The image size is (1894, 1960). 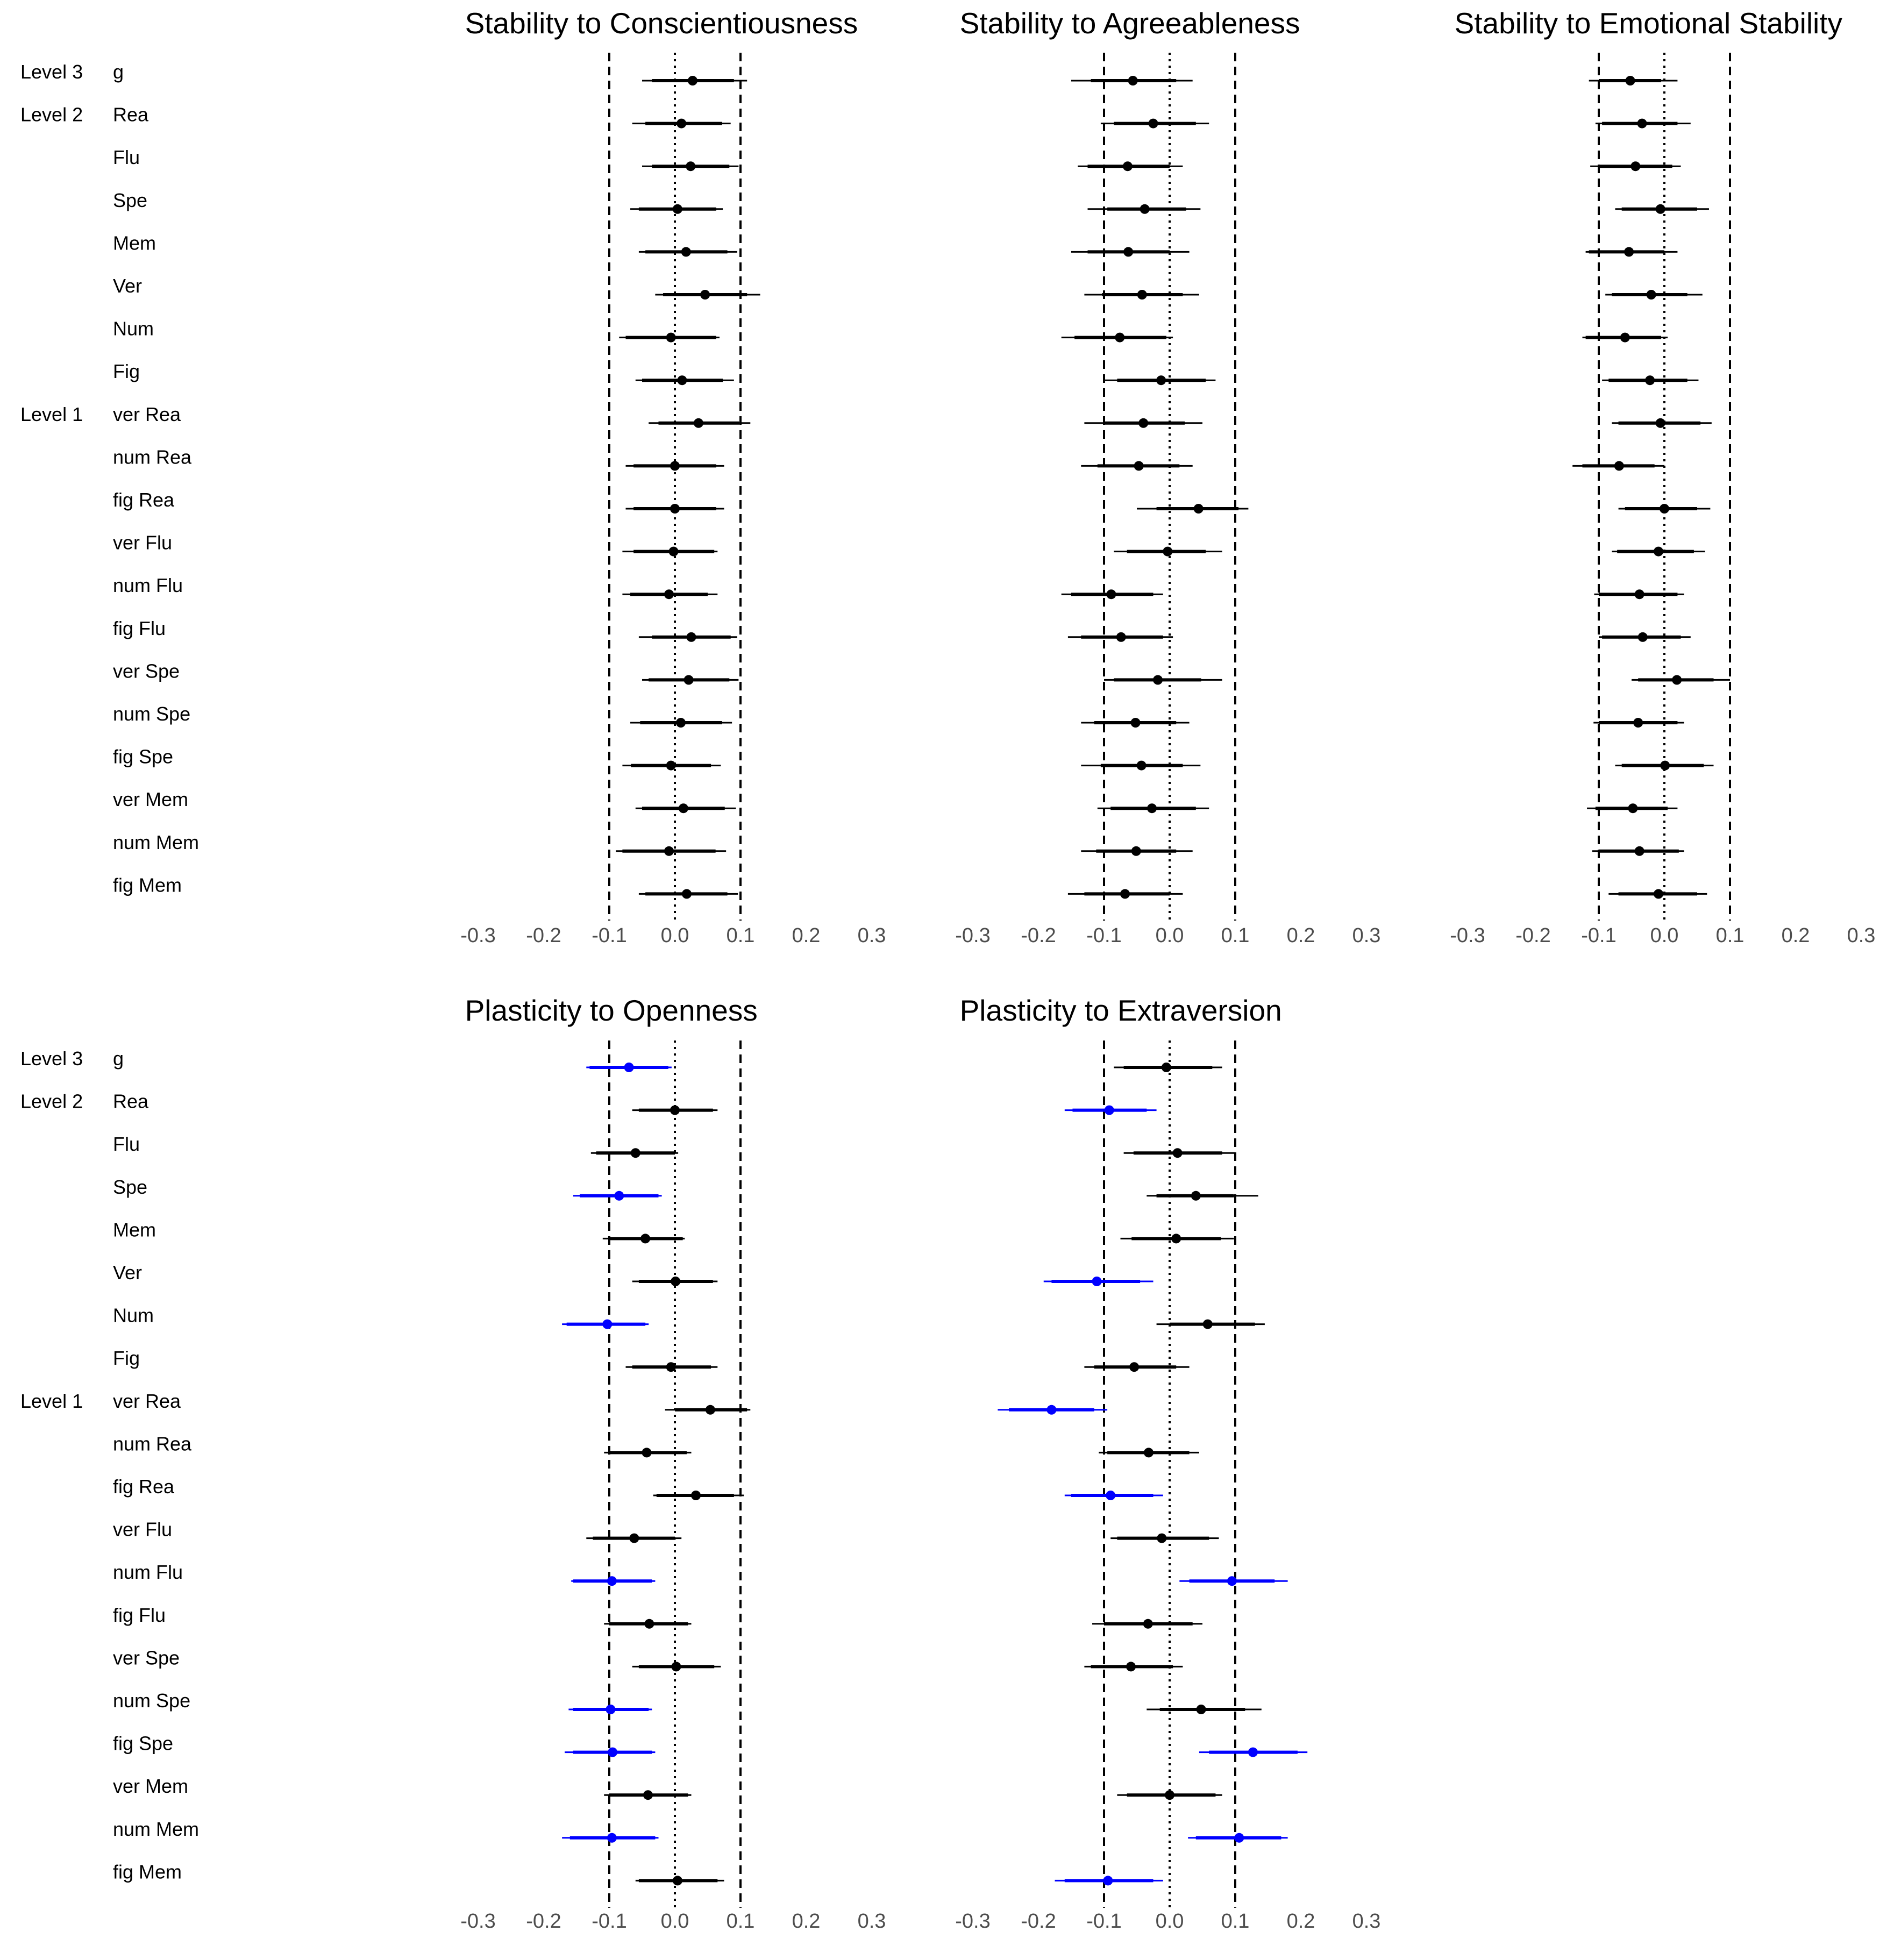 What do you see at coordinates (139, 628) in the screenshot?
I see `row-label: fig Flu` at bounding box center [139, 628].